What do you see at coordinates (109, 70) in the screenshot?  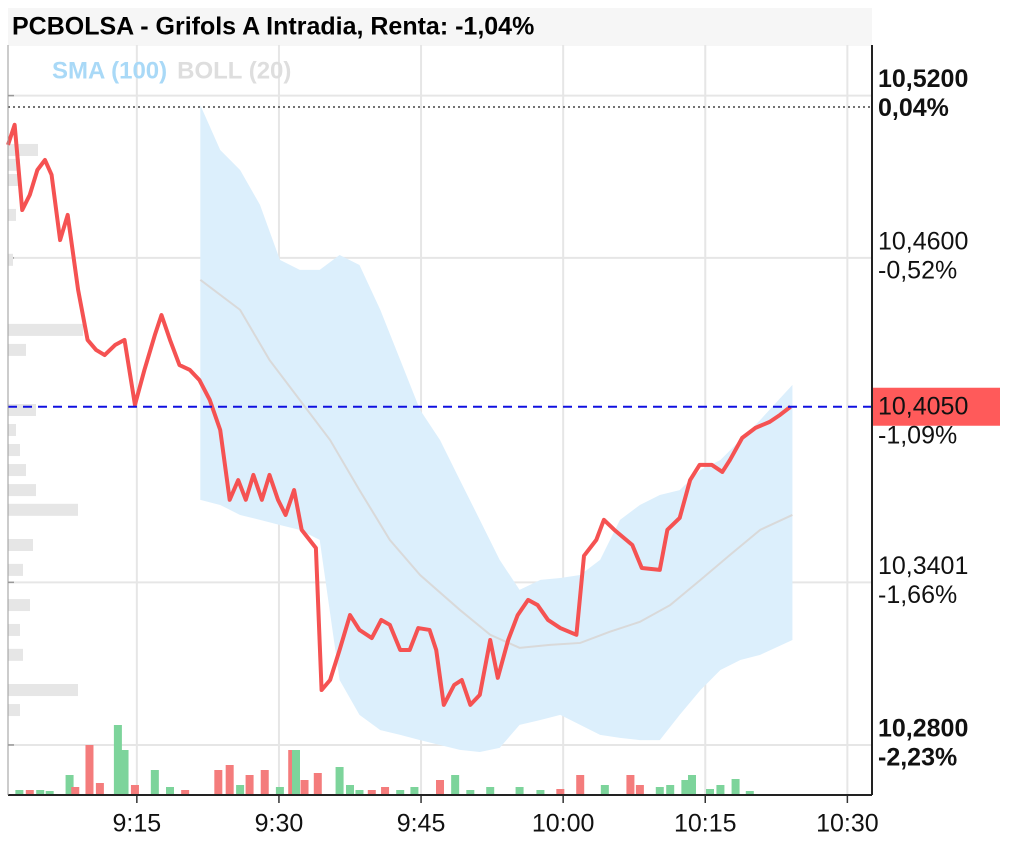 I see `legend-label: SMA (100)` at bounding box center [109, 70].